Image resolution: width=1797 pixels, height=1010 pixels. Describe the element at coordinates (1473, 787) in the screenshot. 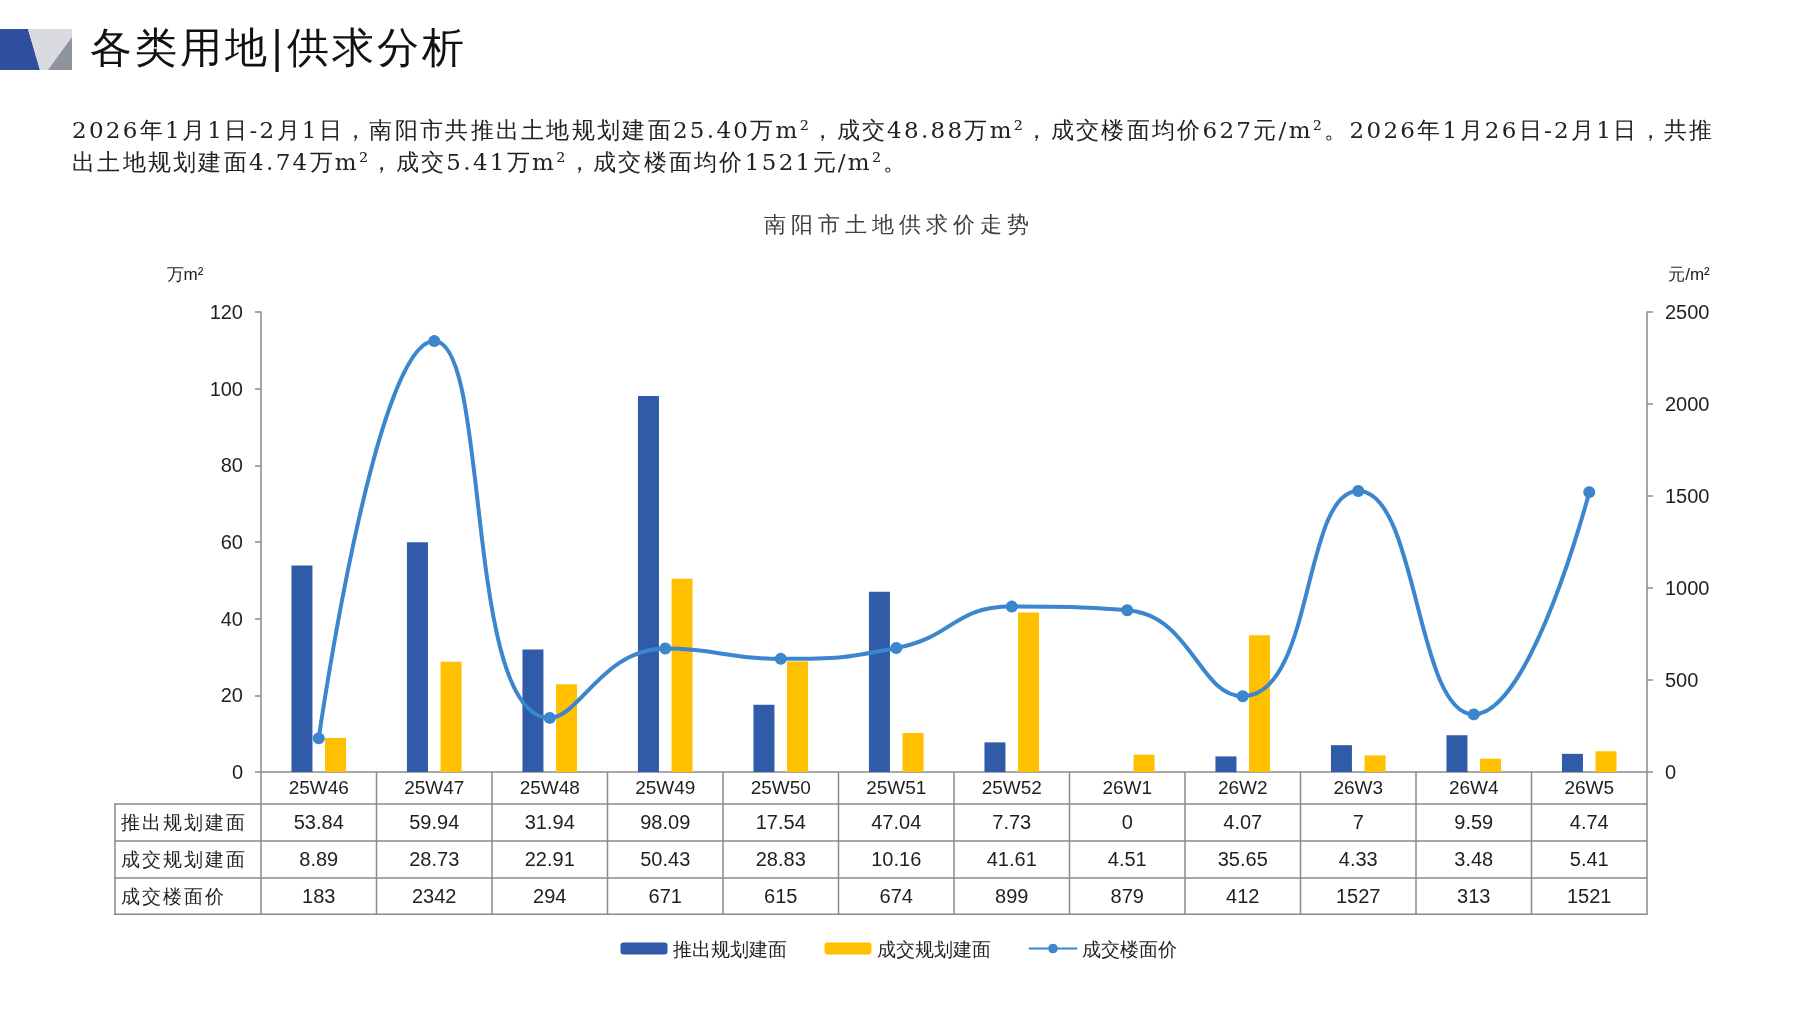

I see `x-tick-label: 26W4` at that location.